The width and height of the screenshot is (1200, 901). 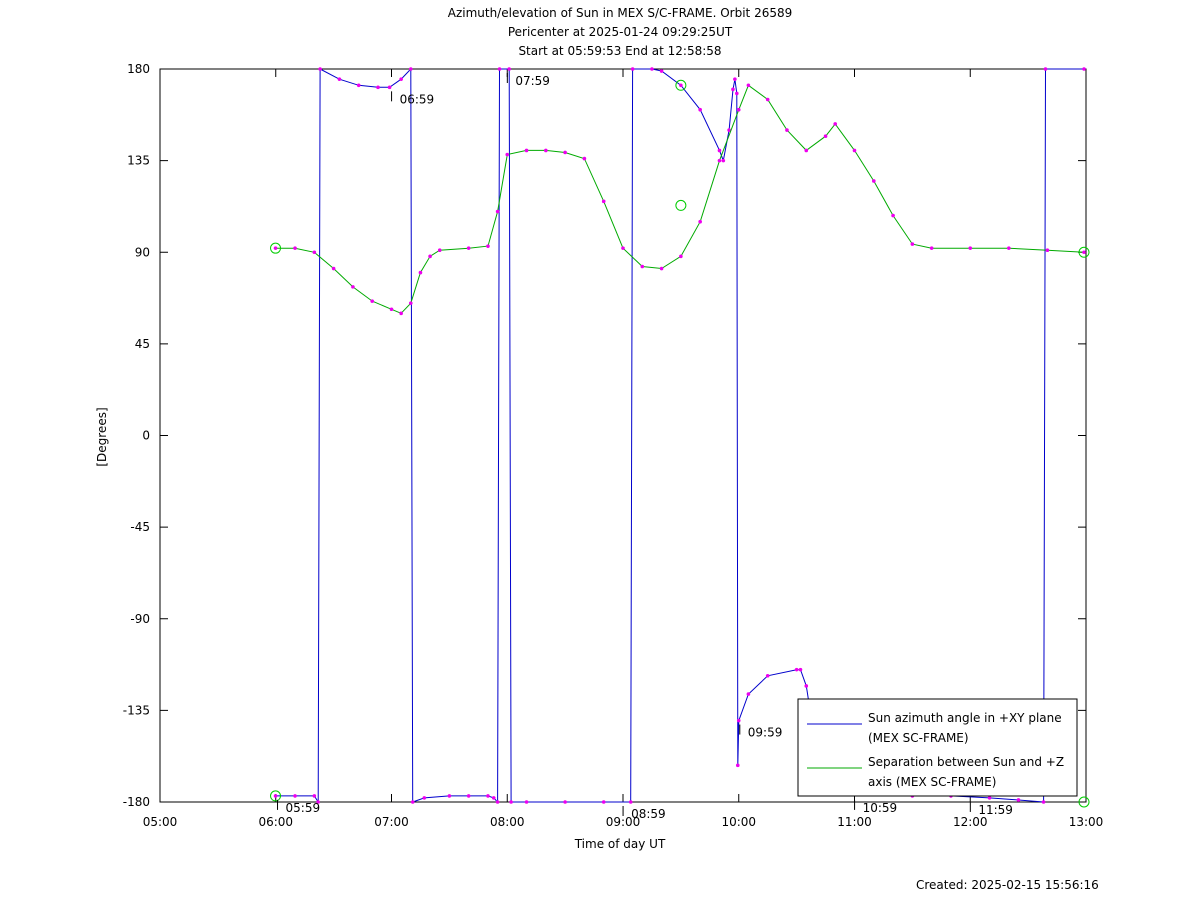 I want to click on annotation-label: 08:59, so click(x=648, y=814).